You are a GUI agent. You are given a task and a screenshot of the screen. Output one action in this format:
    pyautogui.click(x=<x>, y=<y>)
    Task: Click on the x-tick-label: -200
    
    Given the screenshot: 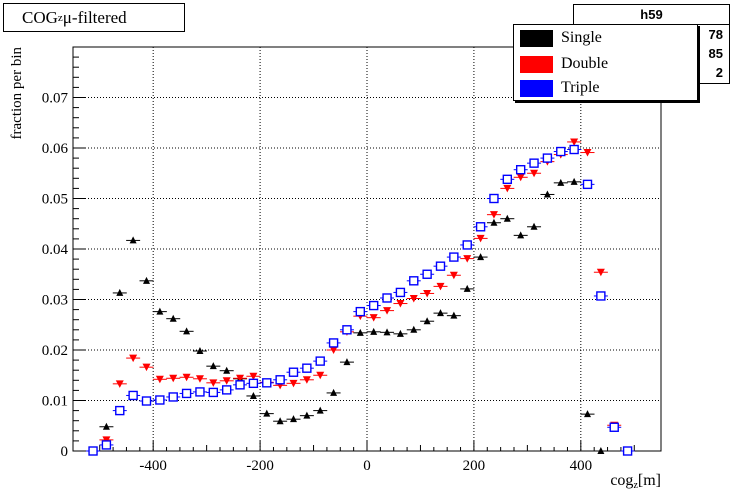 What is the action you would take?
    pyautogui.click(x=260, y=466)
    